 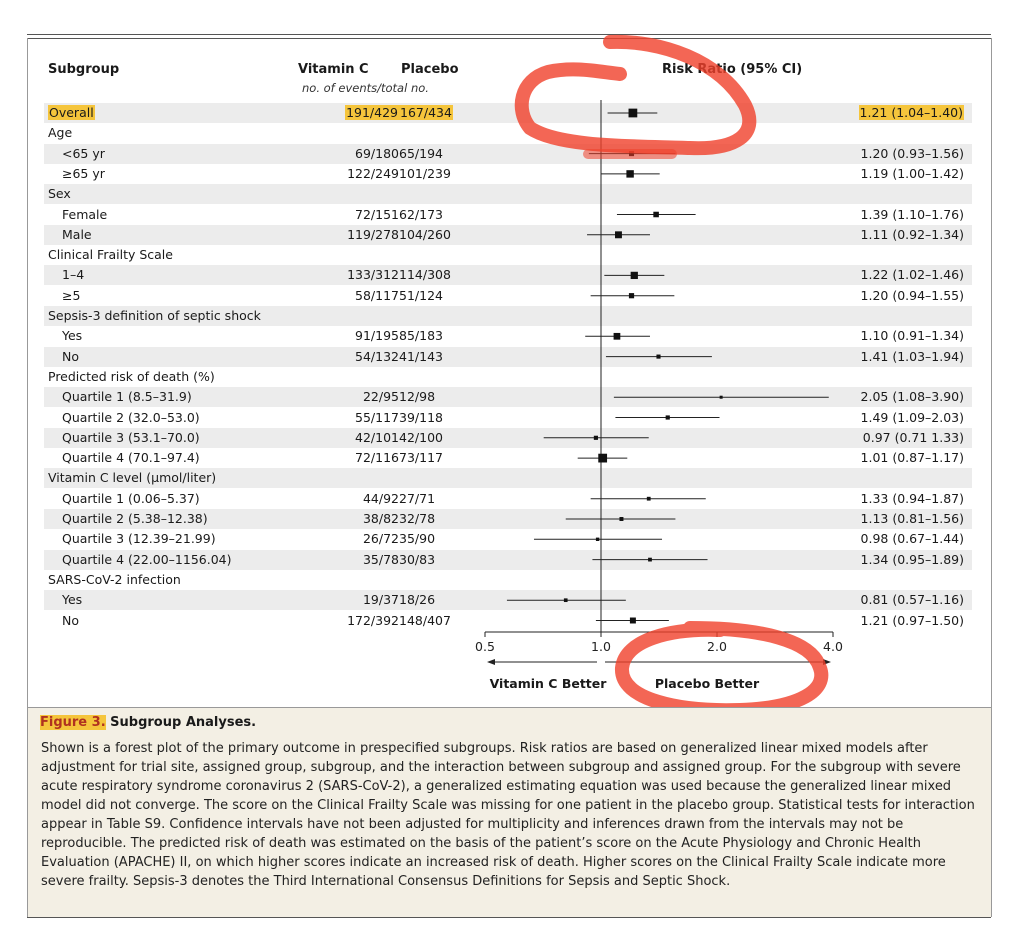 I want to click on vitamin-c-events: 119/278, so click(x=373, y=234).